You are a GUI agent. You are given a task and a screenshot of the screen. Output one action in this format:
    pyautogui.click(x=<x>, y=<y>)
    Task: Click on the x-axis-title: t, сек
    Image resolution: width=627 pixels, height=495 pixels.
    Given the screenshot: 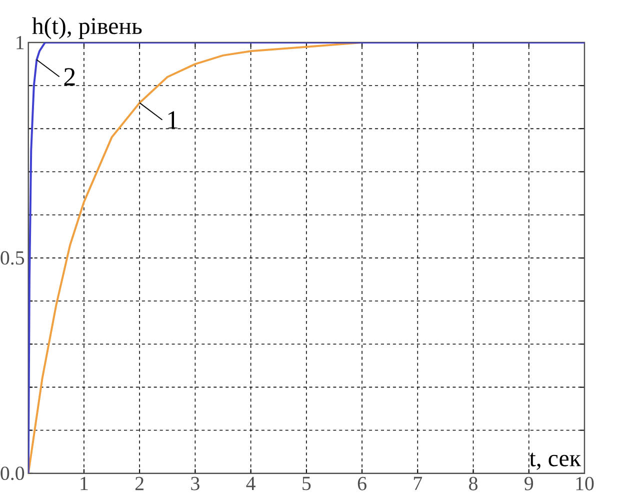 What is the action you would take?
    pyautogui.click(x=555, y=461)
    